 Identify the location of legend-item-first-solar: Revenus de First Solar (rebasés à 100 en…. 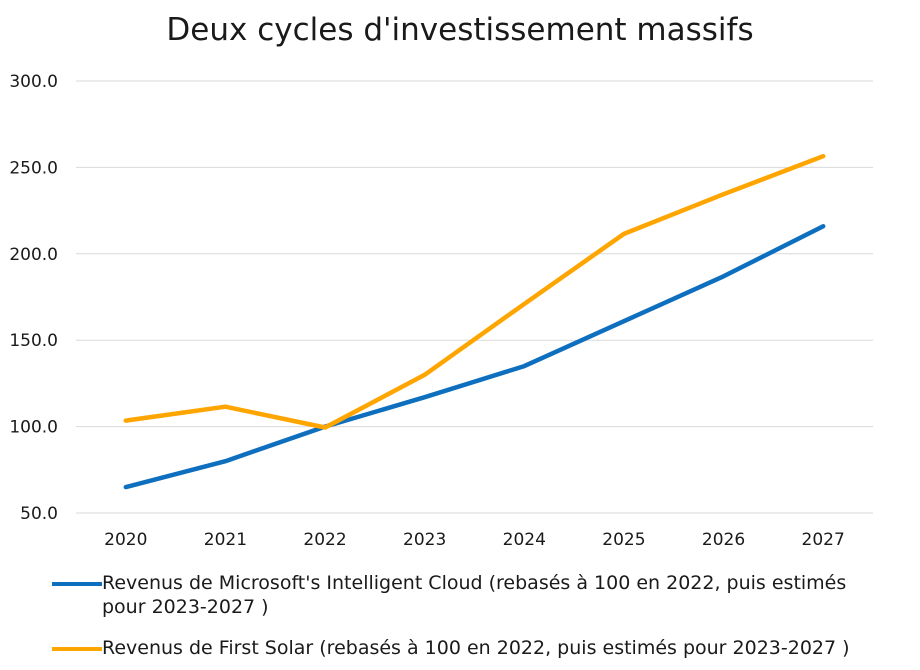
(472, 649).